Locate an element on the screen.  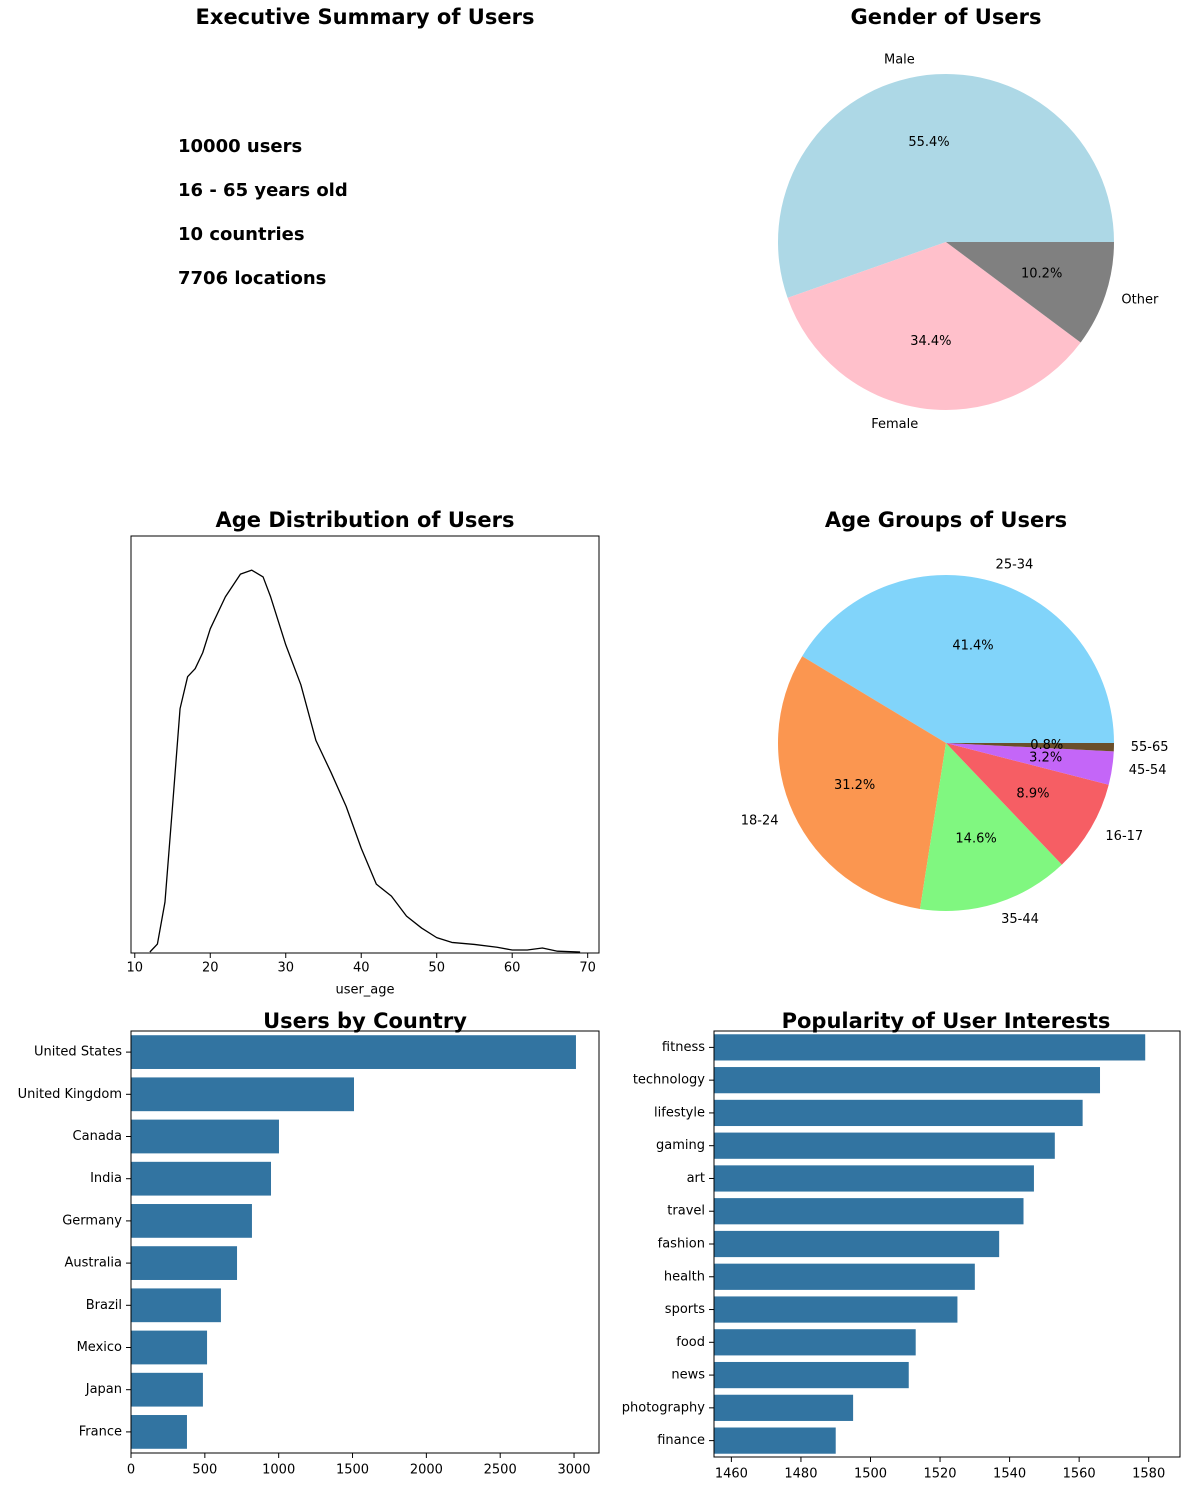
x-tick-label: 1000 is located at coordinates (278, 1470).